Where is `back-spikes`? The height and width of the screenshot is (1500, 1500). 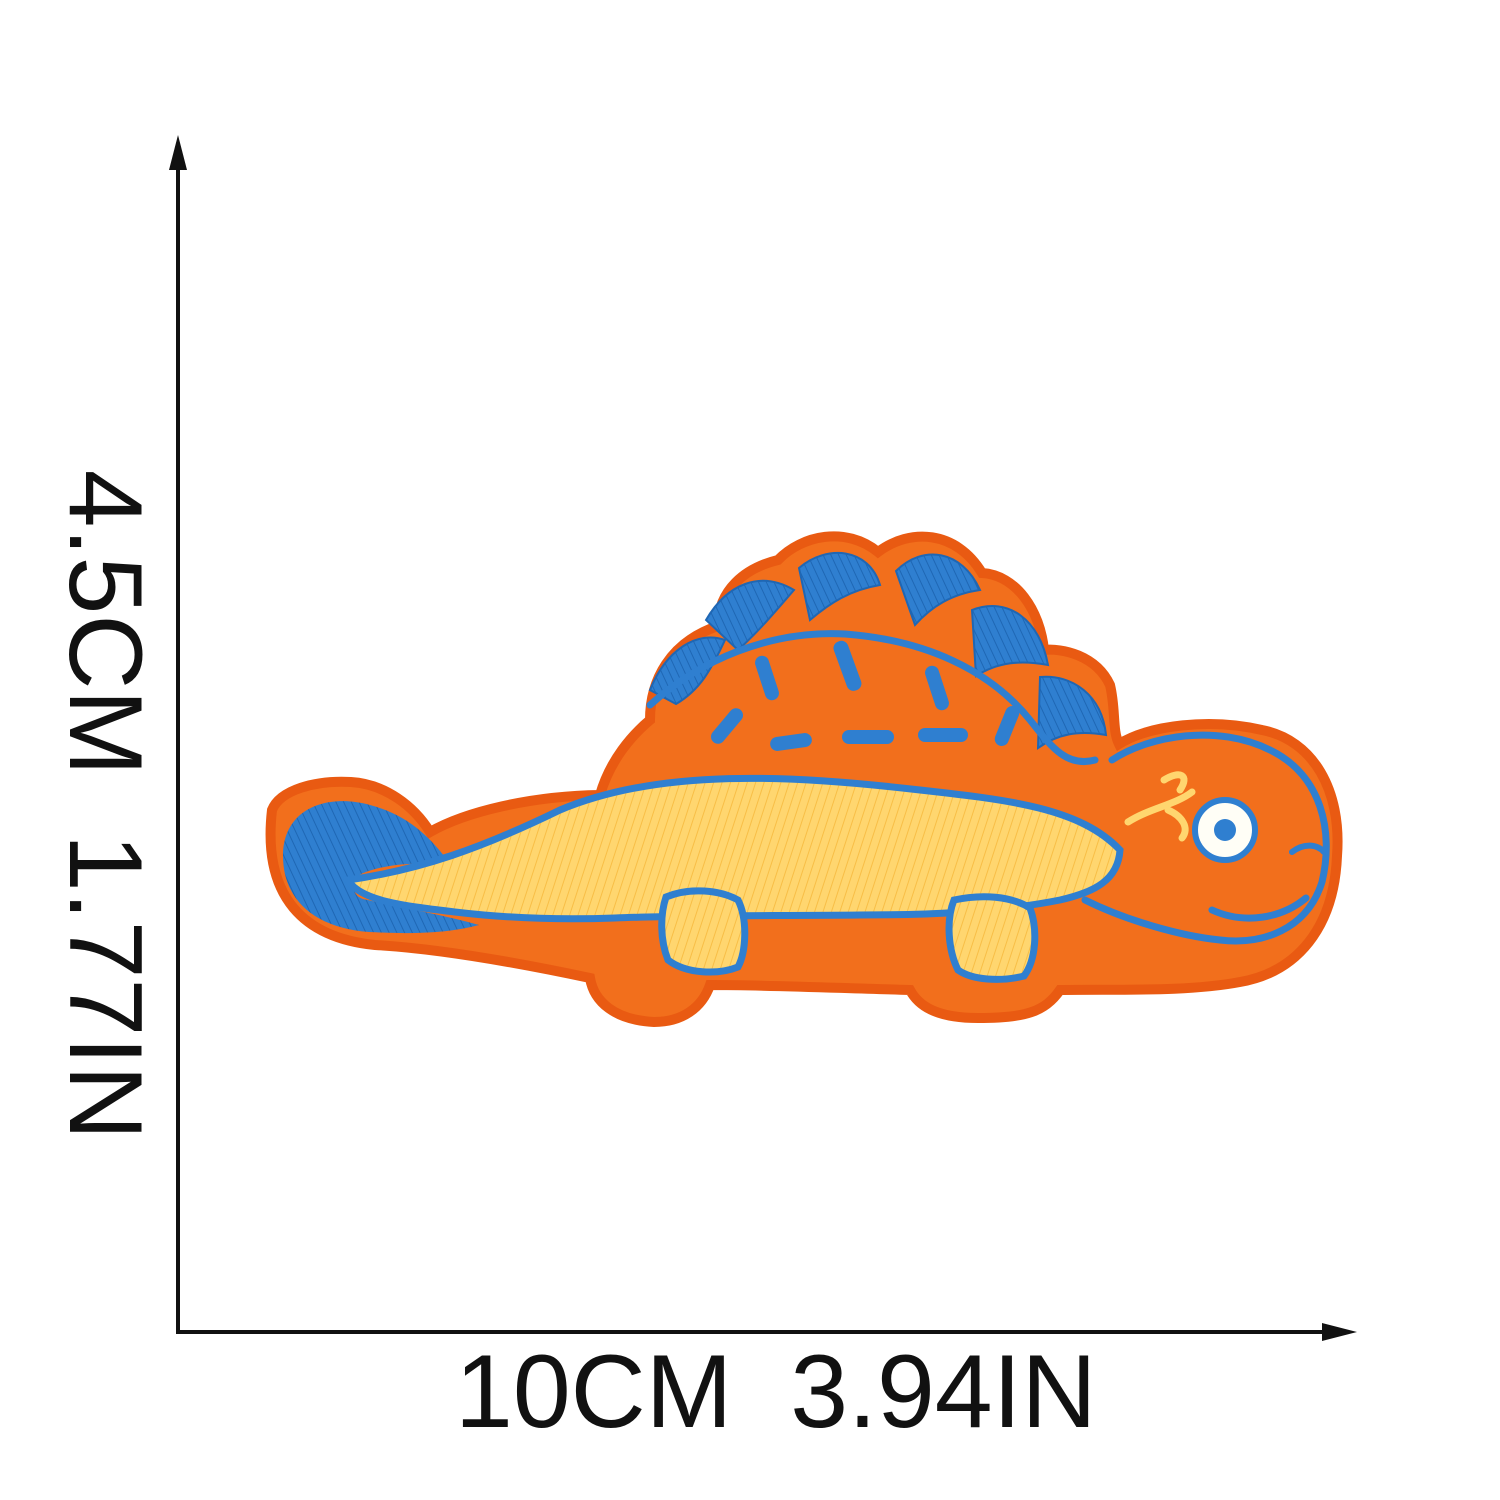 back-spikes is located at coordinates (878, 651).